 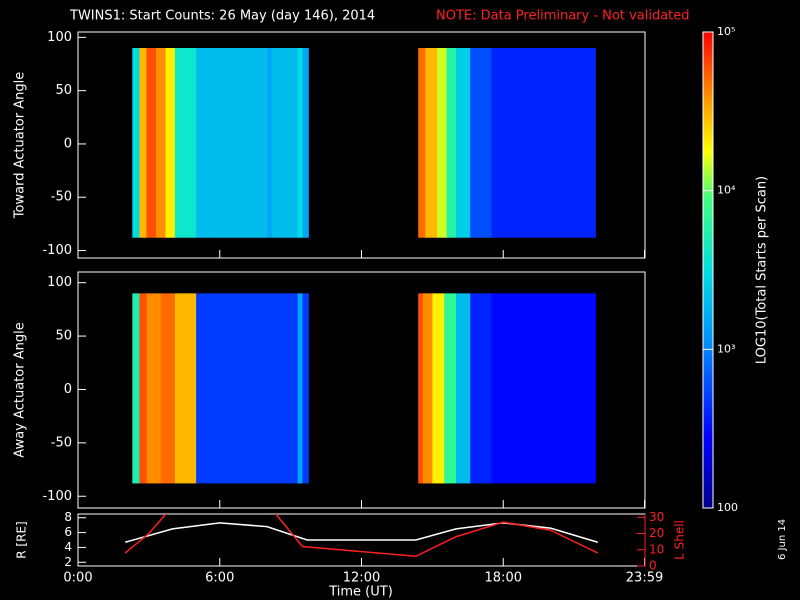 What do you see at coordinates (68, 517) in the screenshot?
I see `y-tick-label: 8` at bounding box center [68, 517].